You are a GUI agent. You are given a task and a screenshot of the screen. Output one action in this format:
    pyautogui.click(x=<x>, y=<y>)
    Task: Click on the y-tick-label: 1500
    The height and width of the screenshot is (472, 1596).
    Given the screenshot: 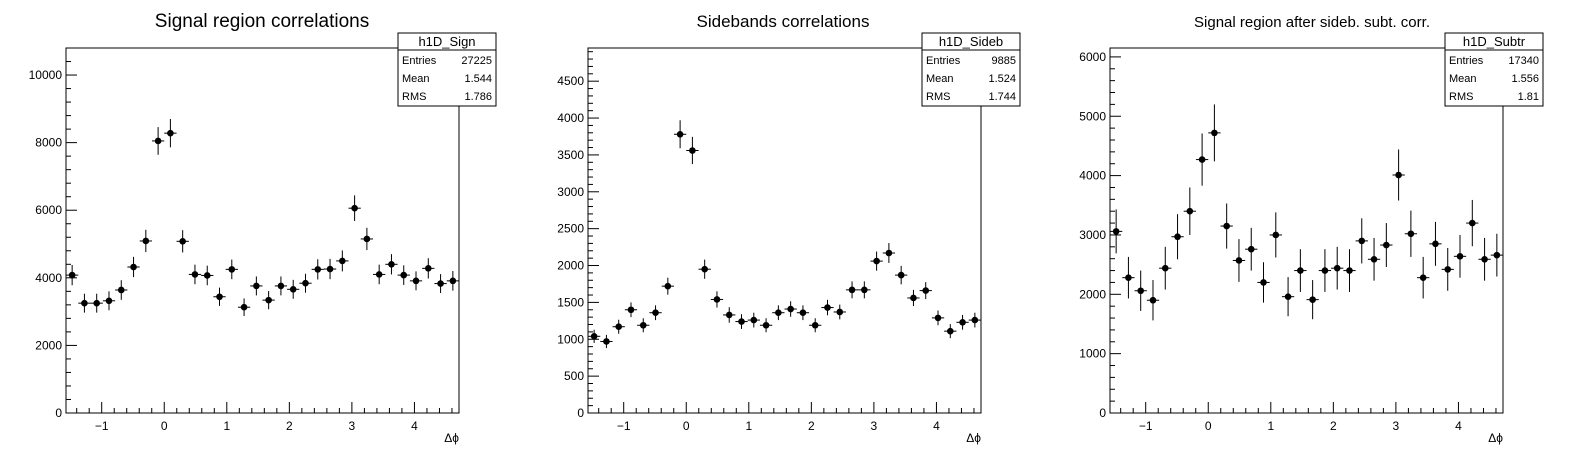 What is the action you would take?
    pyautogui.click(x=570, y=302)
    